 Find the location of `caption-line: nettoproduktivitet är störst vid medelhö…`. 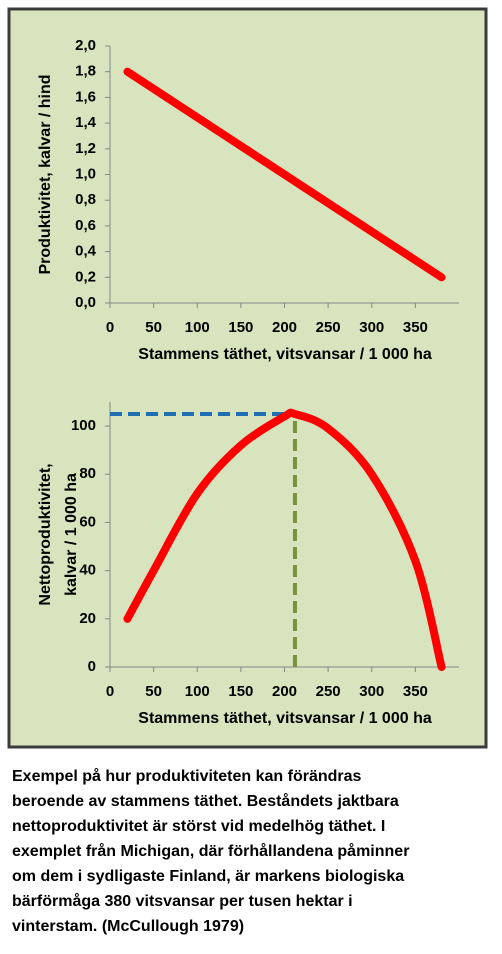

caption-line: nettoproduktivitet är störst vid medelhö… is located at coordinates (198, 826).